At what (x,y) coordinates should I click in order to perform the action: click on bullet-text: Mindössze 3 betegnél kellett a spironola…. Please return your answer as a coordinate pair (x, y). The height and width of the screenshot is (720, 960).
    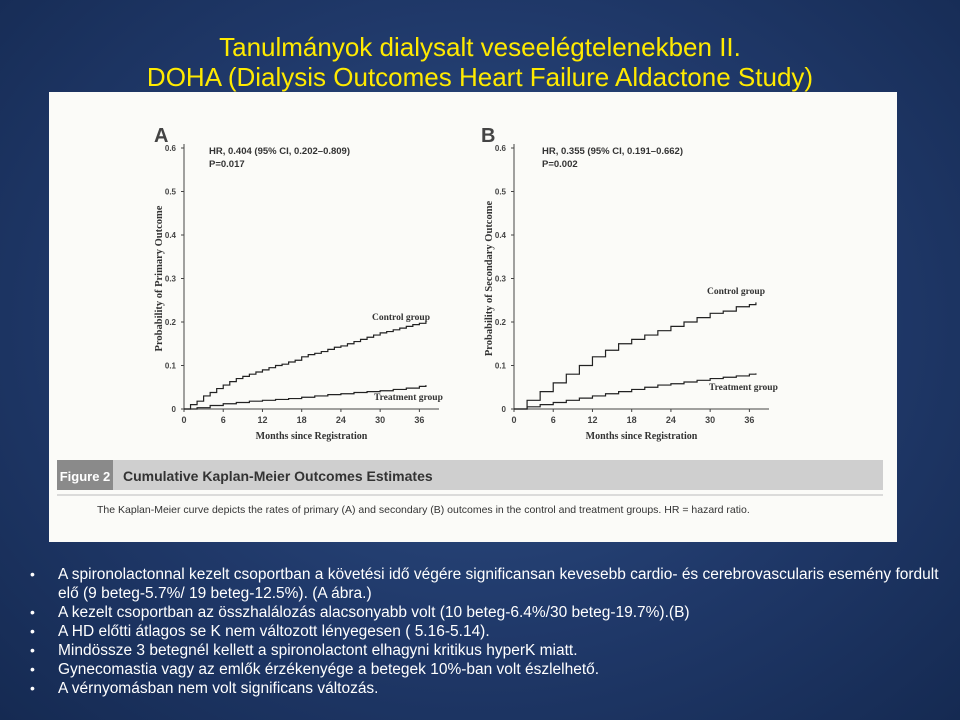
    Looking at the image, I should click on (318, 650).